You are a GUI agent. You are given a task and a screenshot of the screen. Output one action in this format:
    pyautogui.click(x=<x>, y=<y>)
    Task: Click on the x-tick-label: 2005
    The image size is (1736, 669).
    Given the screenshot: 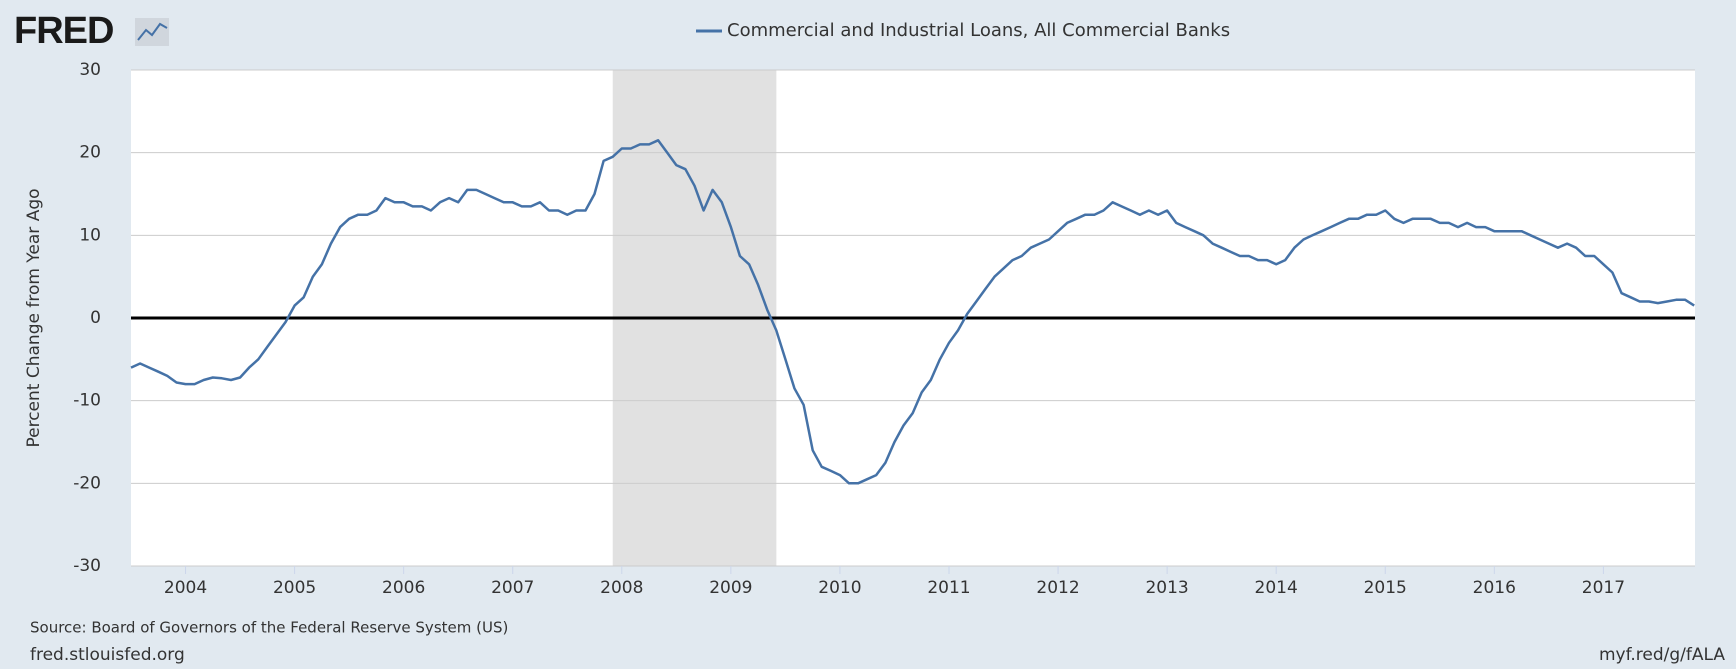 What is the action you would take?
    pyautogui.click(x=294, y=588)
    